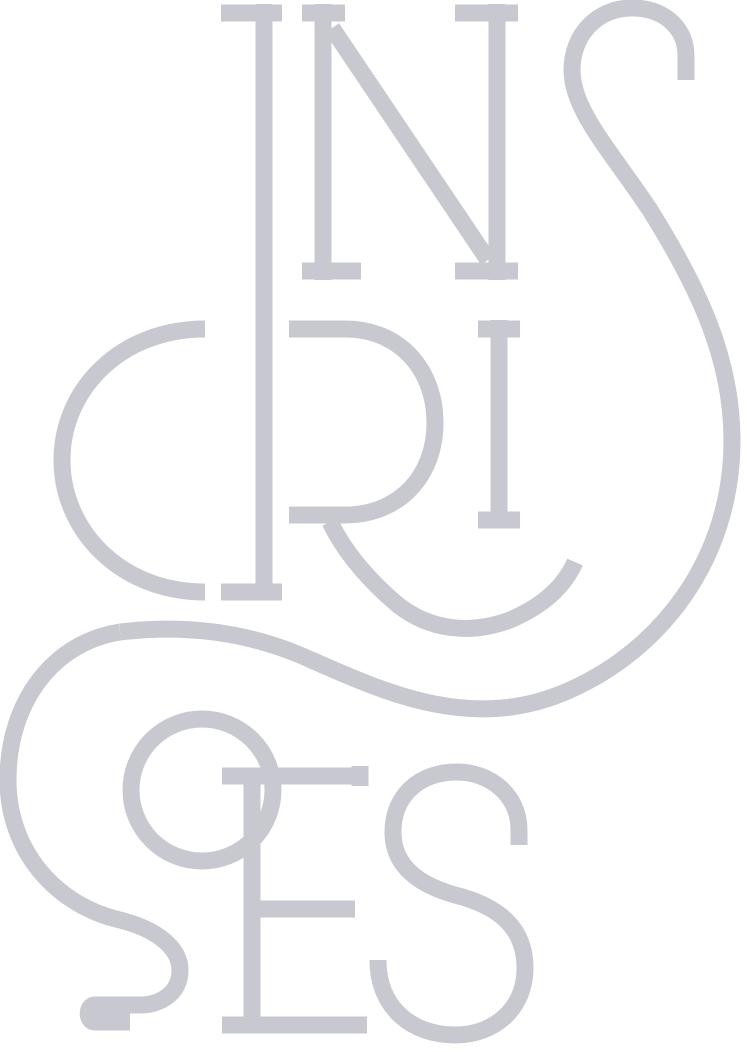 This screenshot has height=1052, width=747. What do you see at coordinates (295, 900) in the screenshot?
I see `letter-e` at bounding box center [295, 900].